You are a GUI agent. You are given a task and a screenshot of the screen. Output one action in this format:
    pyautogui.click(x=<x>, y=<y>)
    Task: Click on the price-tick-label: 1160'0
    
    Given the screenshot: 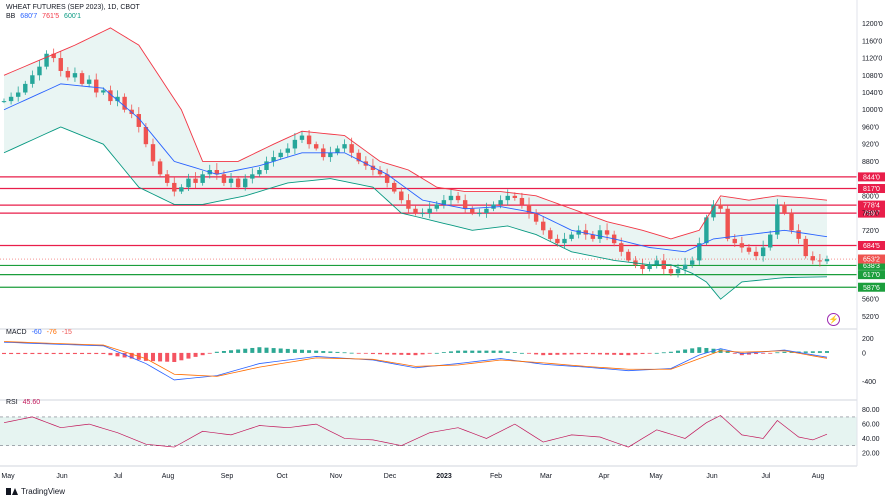 What is the action you would take?
    pyautogui.click(x=872, y=41)
    